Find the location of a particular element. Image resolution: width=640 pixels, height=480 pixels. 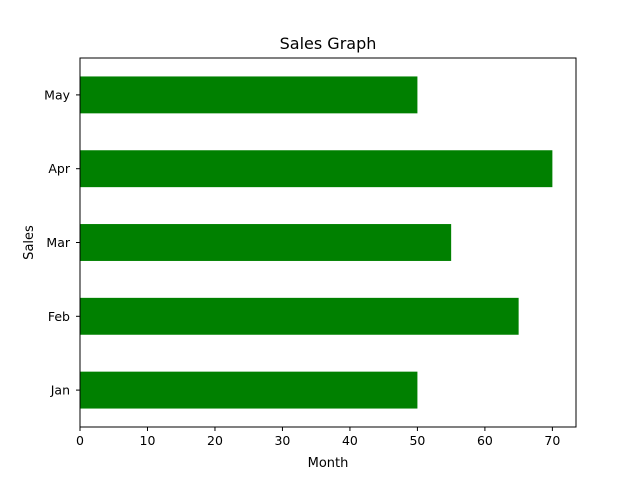

y-tick-label: Feb is located at coordinates (59, 316).